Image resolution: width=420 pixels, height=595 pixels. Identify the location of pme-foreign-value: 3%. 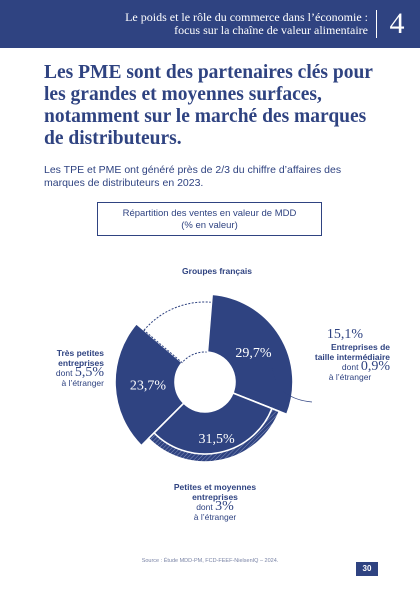
(224, 506).